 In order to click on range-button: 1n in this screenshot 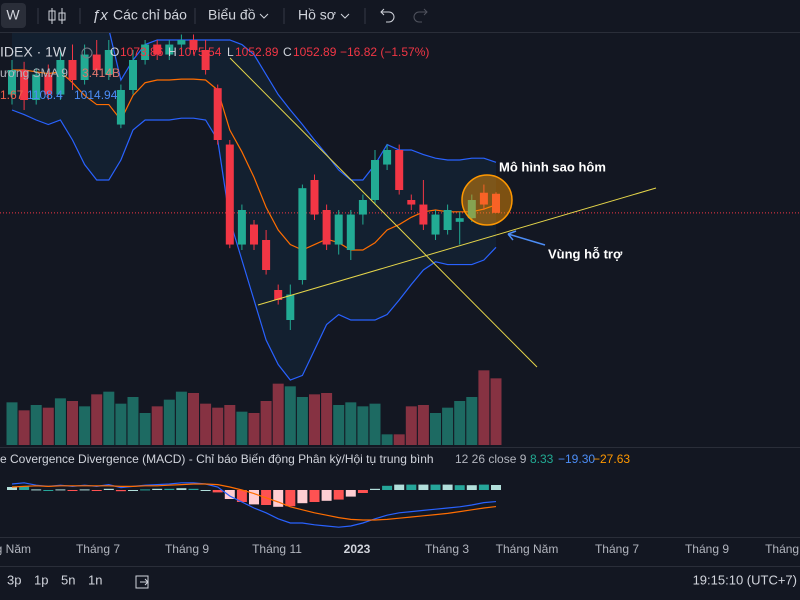, I will do `click(95, 579)`.